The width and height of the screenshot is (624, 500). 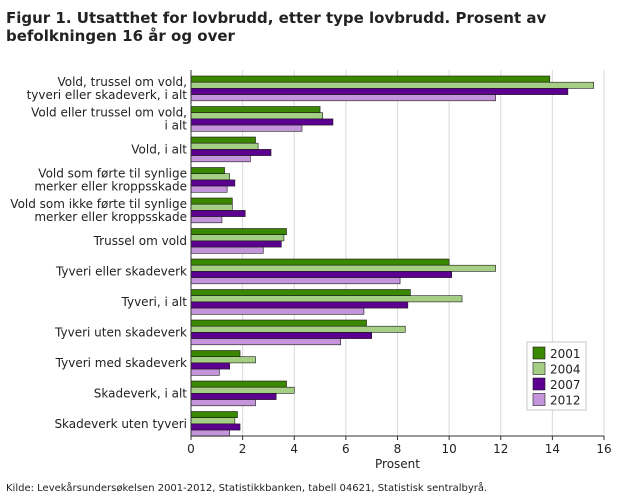 I want to click on category-label: Trussel om vold, so click(x=140, y=241).